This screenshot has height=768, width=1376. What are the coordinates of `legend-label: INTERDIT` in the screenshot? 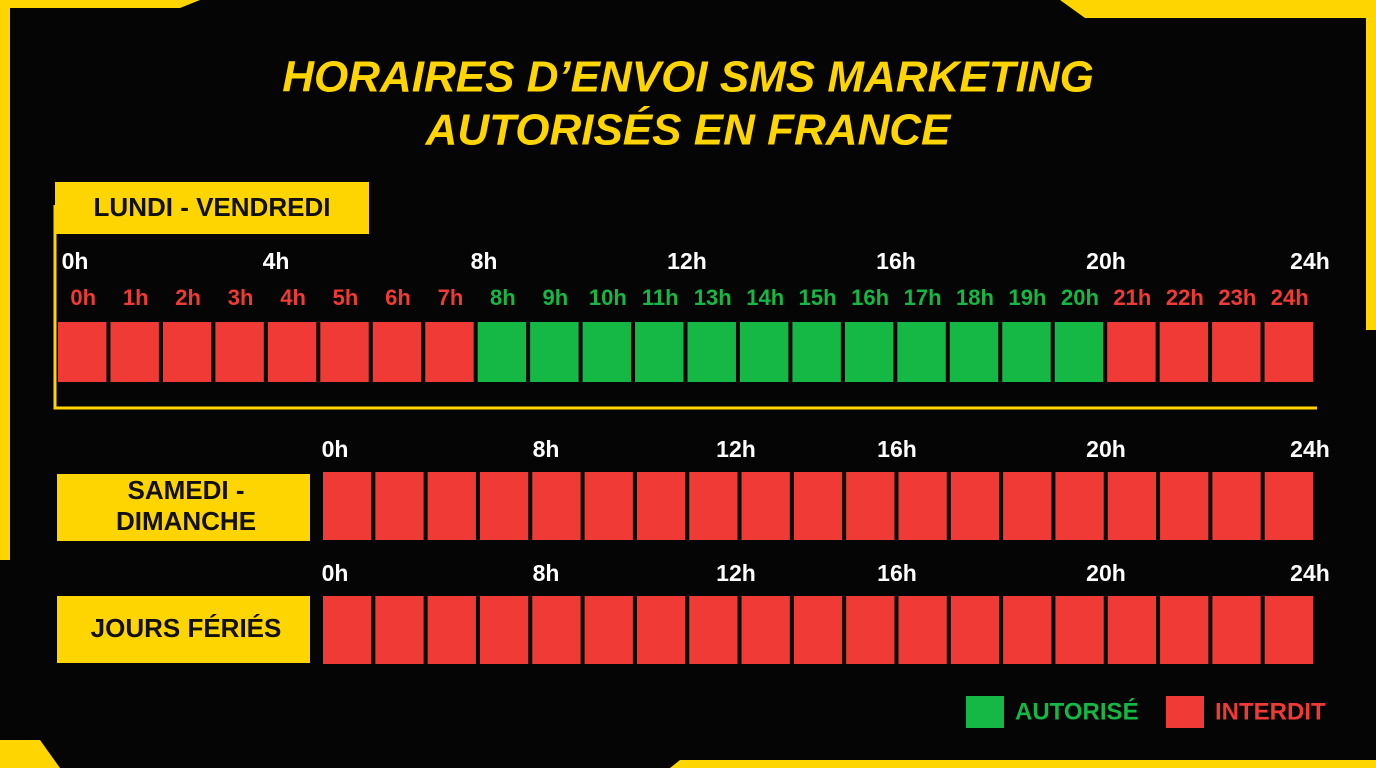 It's located at (1270, 711).